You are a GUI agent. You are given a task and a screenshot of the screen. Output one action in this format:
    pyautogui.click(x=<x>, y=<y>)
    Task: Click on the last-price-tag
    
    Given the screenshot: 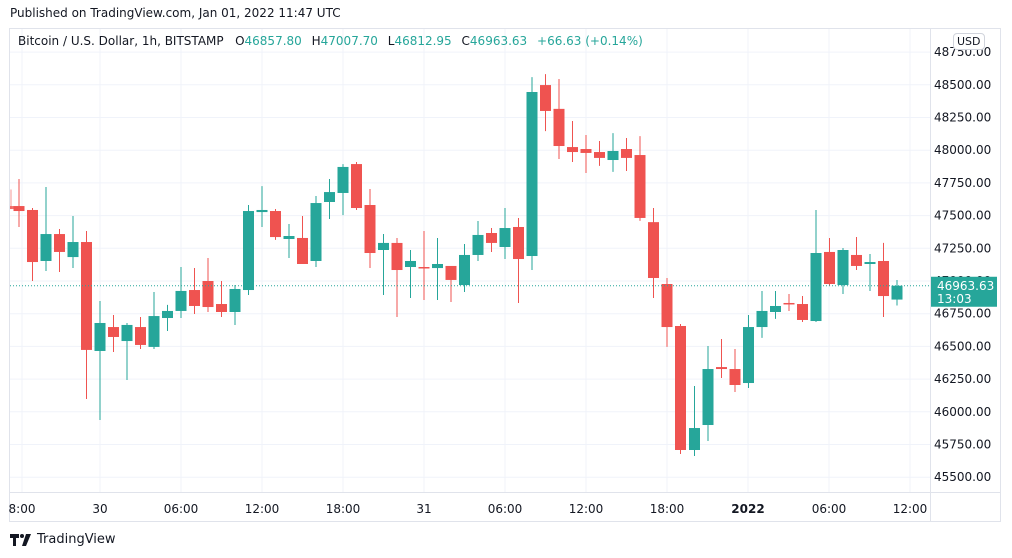 What is the action you would take?
    pyautogui.click(x=964, y=291)
    